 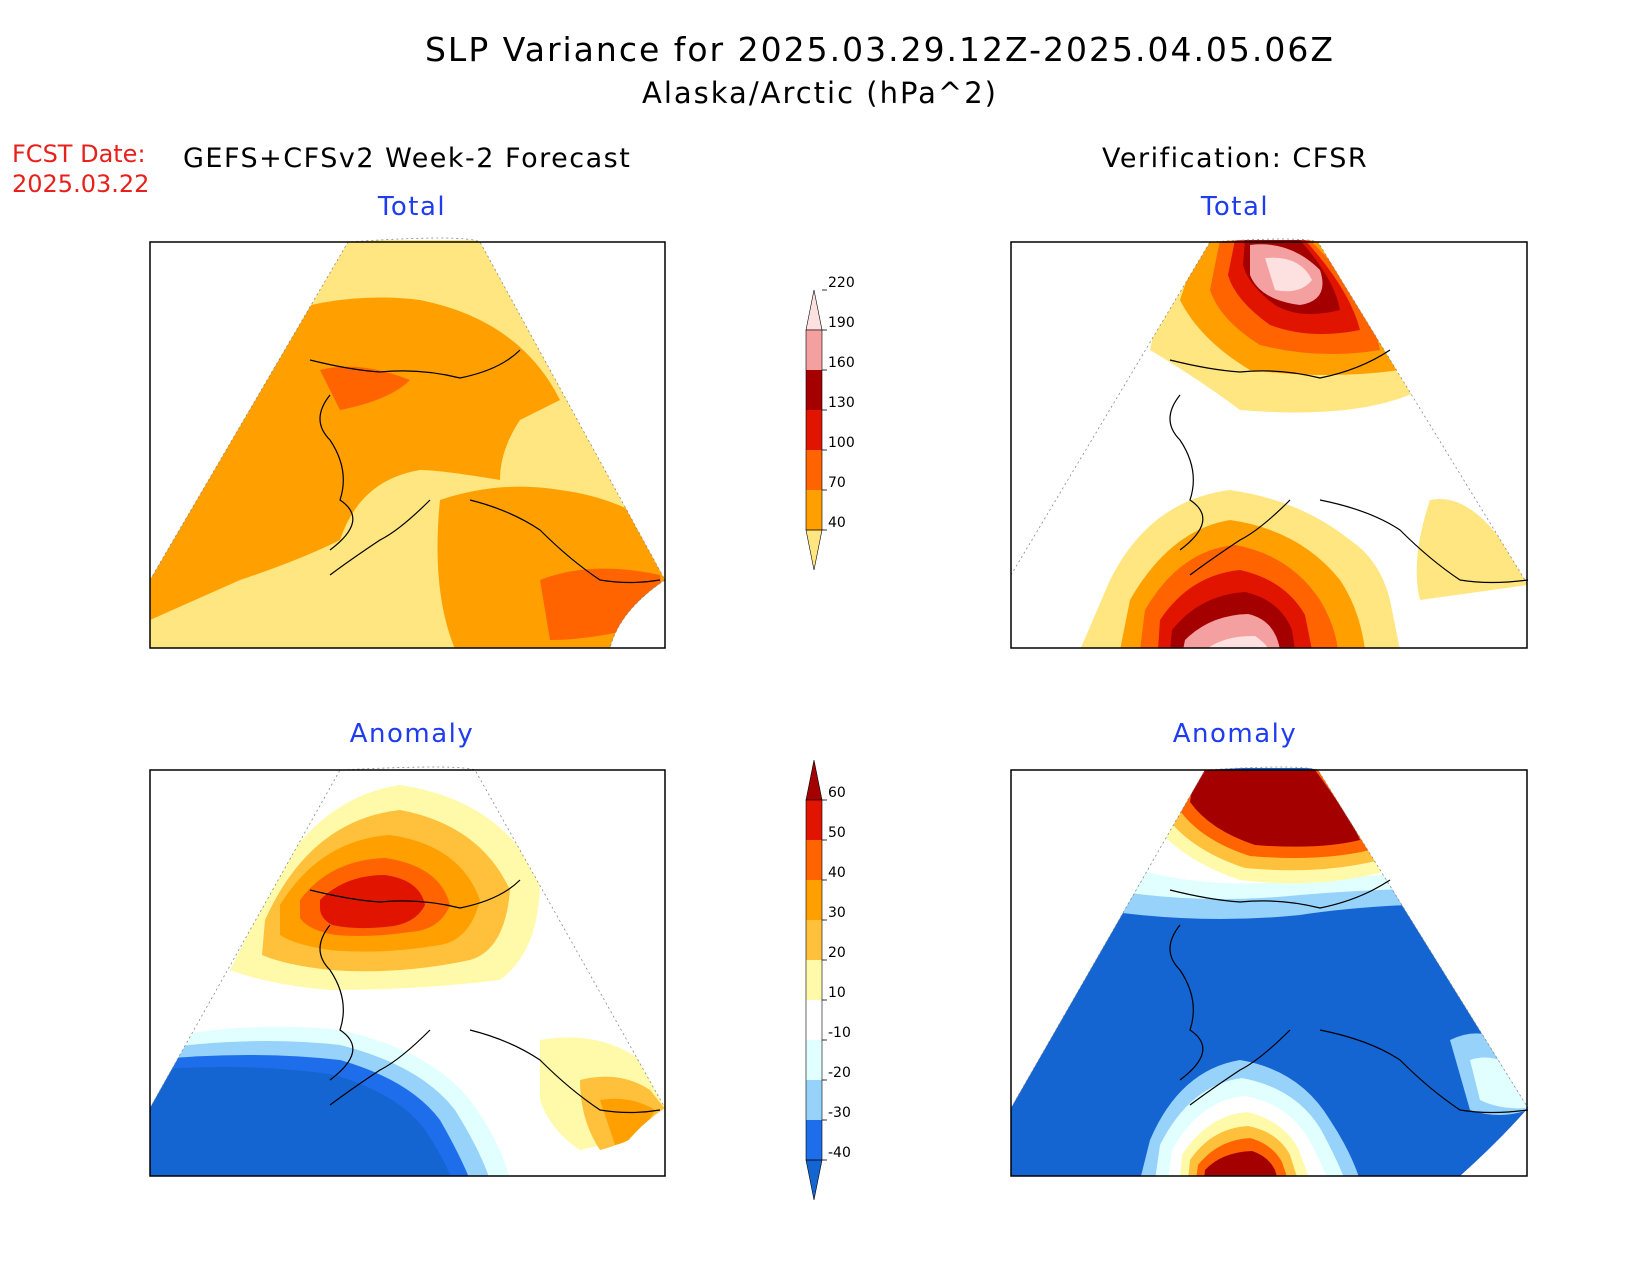 I want to click on total-swatch-bottom, so click(x=814, y=550).